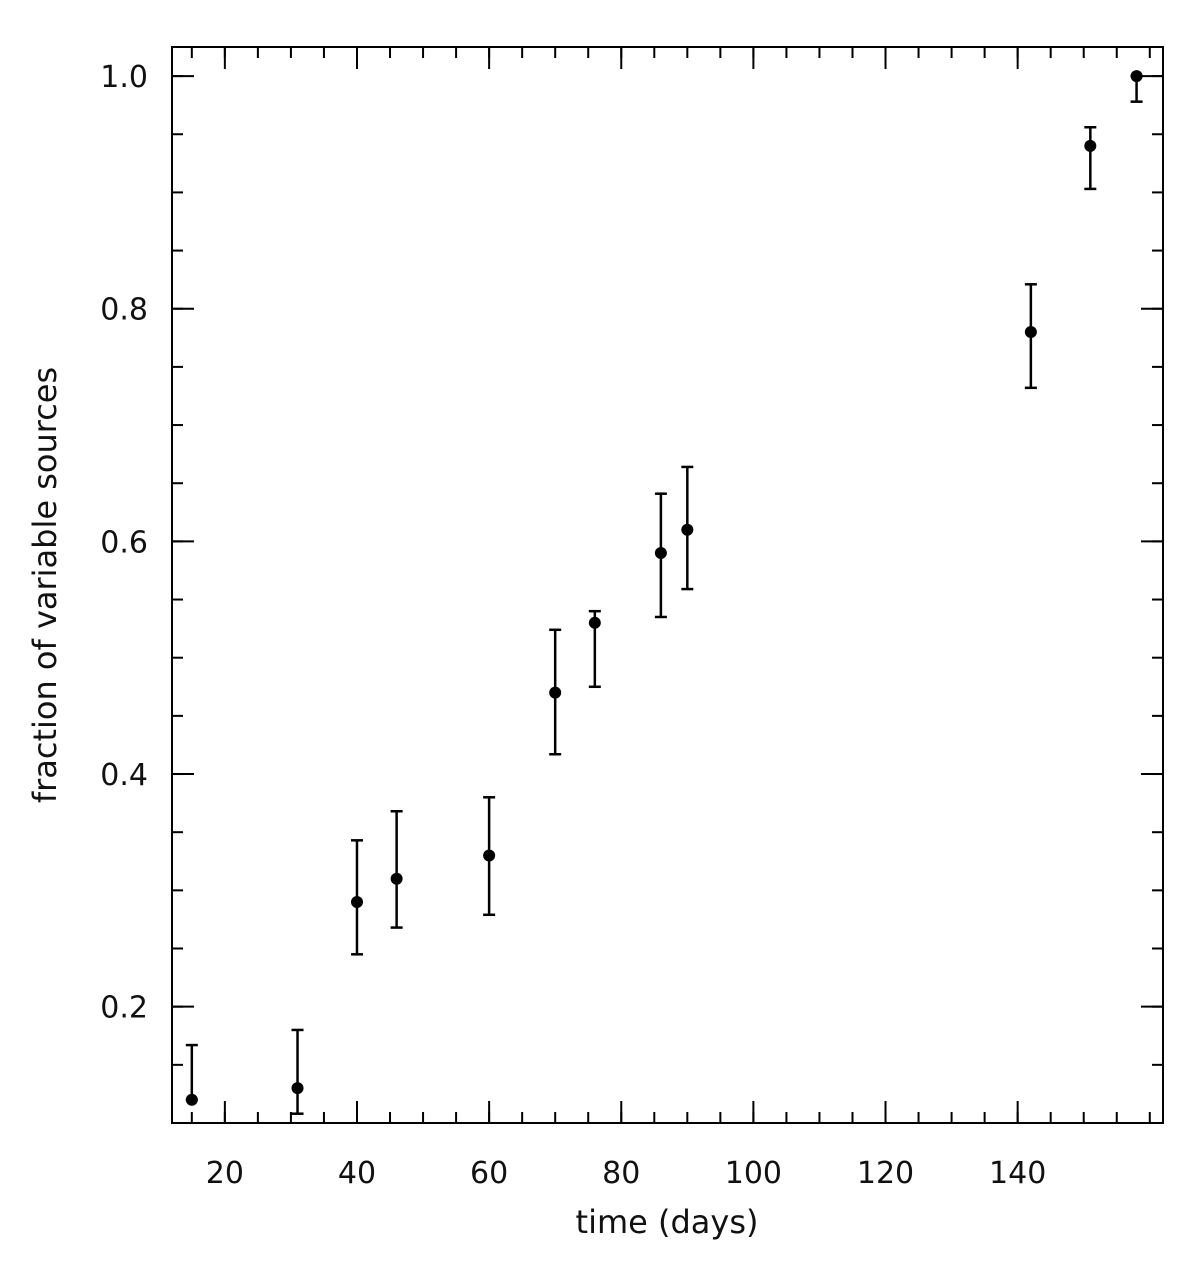 The width and height of the screenshot is (1200, 1266). I want to click on y-tick-label: 1.0, so click(124, 77).